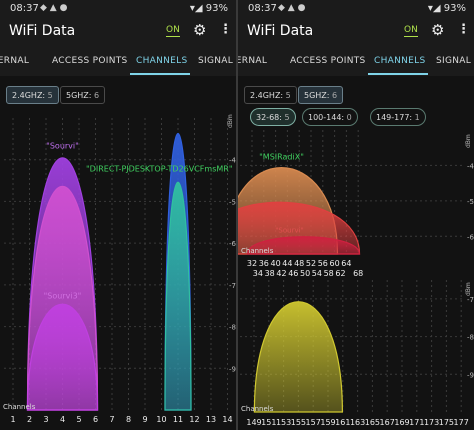 The height and width of the screenshot is (430, 474). What do you see at coordinates (342, 422) in the screenshot?
I see `x-tick-label: 161` at bounding box center [342, 422].